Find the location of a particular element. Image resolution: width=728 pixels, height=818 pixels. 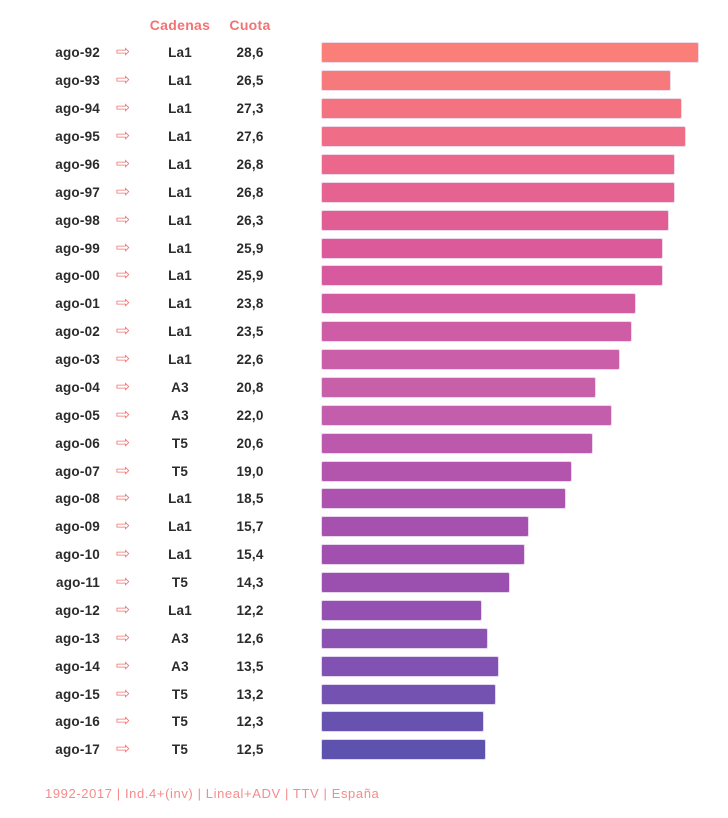

year-label: ago-07 is located at coordinates (77, 471).